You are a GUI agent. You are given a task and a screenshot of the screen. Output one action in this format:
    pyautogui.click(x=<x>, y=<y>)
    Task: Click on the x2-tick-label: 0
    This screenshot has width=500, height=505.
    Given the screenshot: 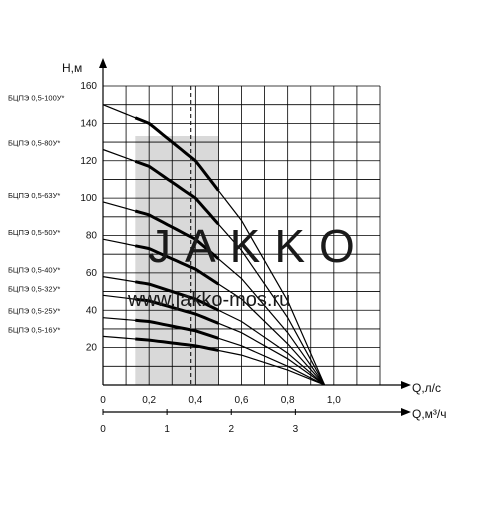 What is the action you would take?
    pyautogui.click(x=103, y=429)
    